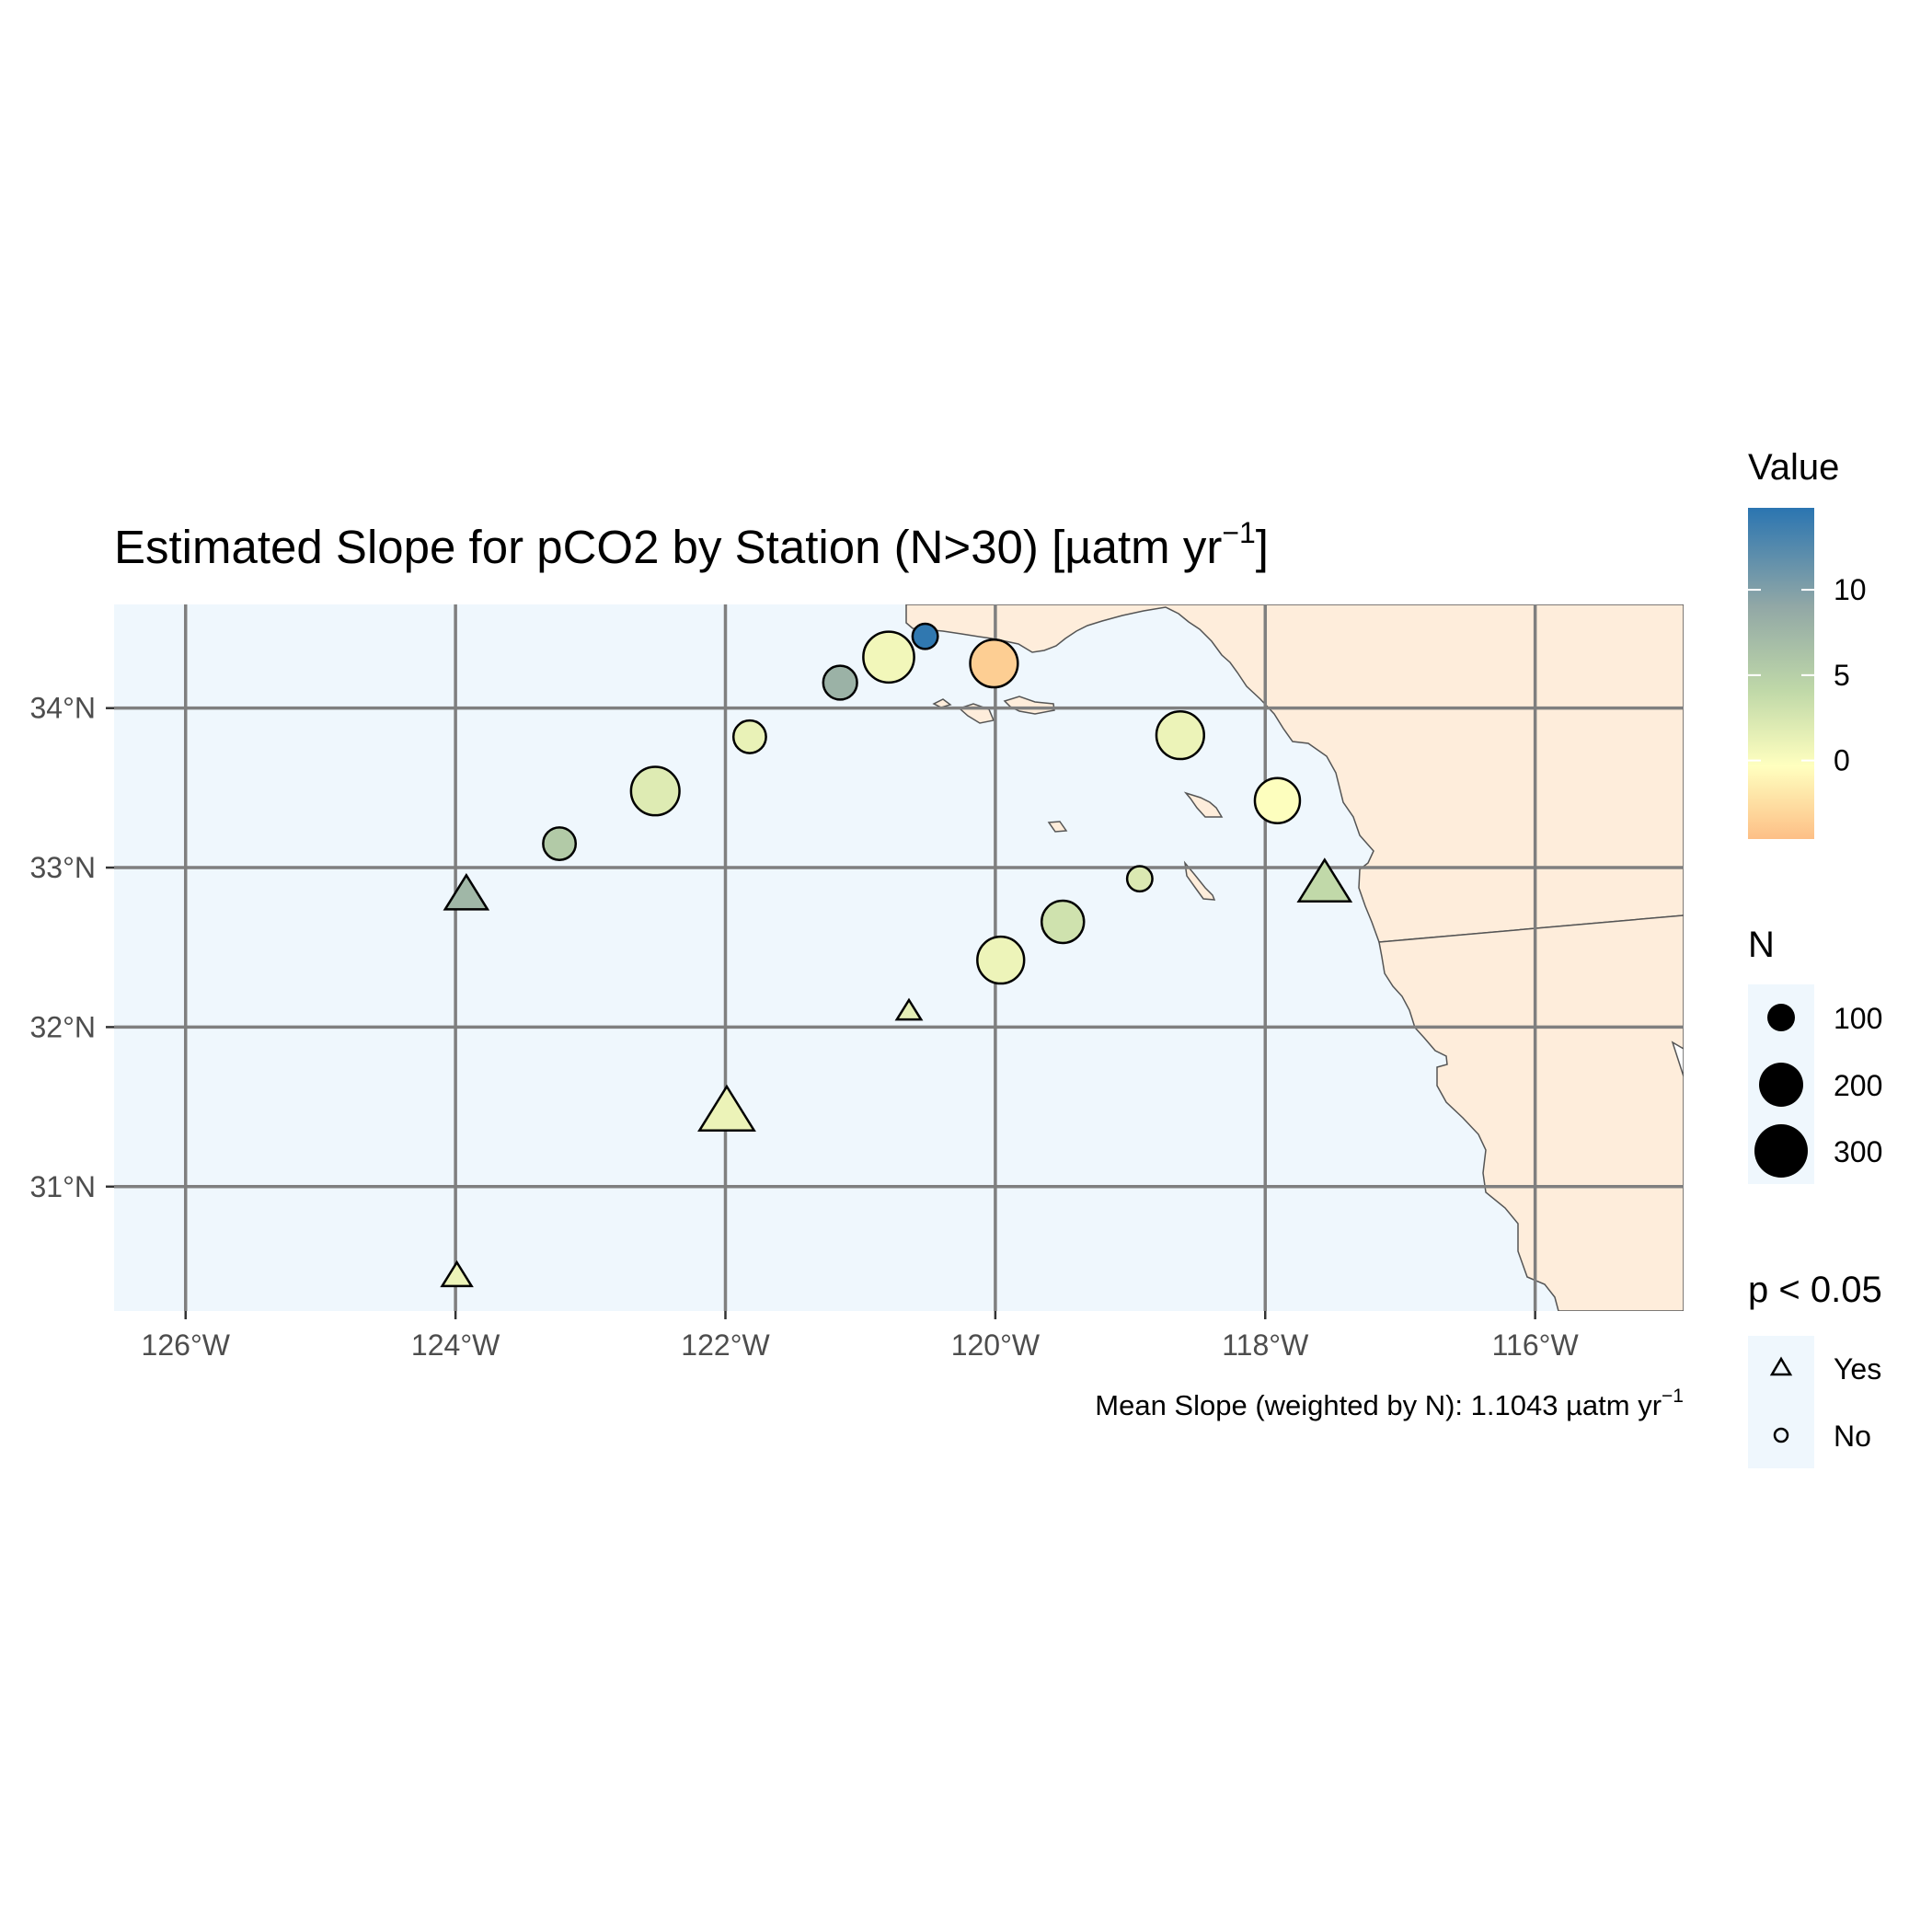 The image size is (1932, 1932). Describe the element at coordinates (1781, 1435) in the screenshot. I see `legend-p-no-circle-icon` at that location.